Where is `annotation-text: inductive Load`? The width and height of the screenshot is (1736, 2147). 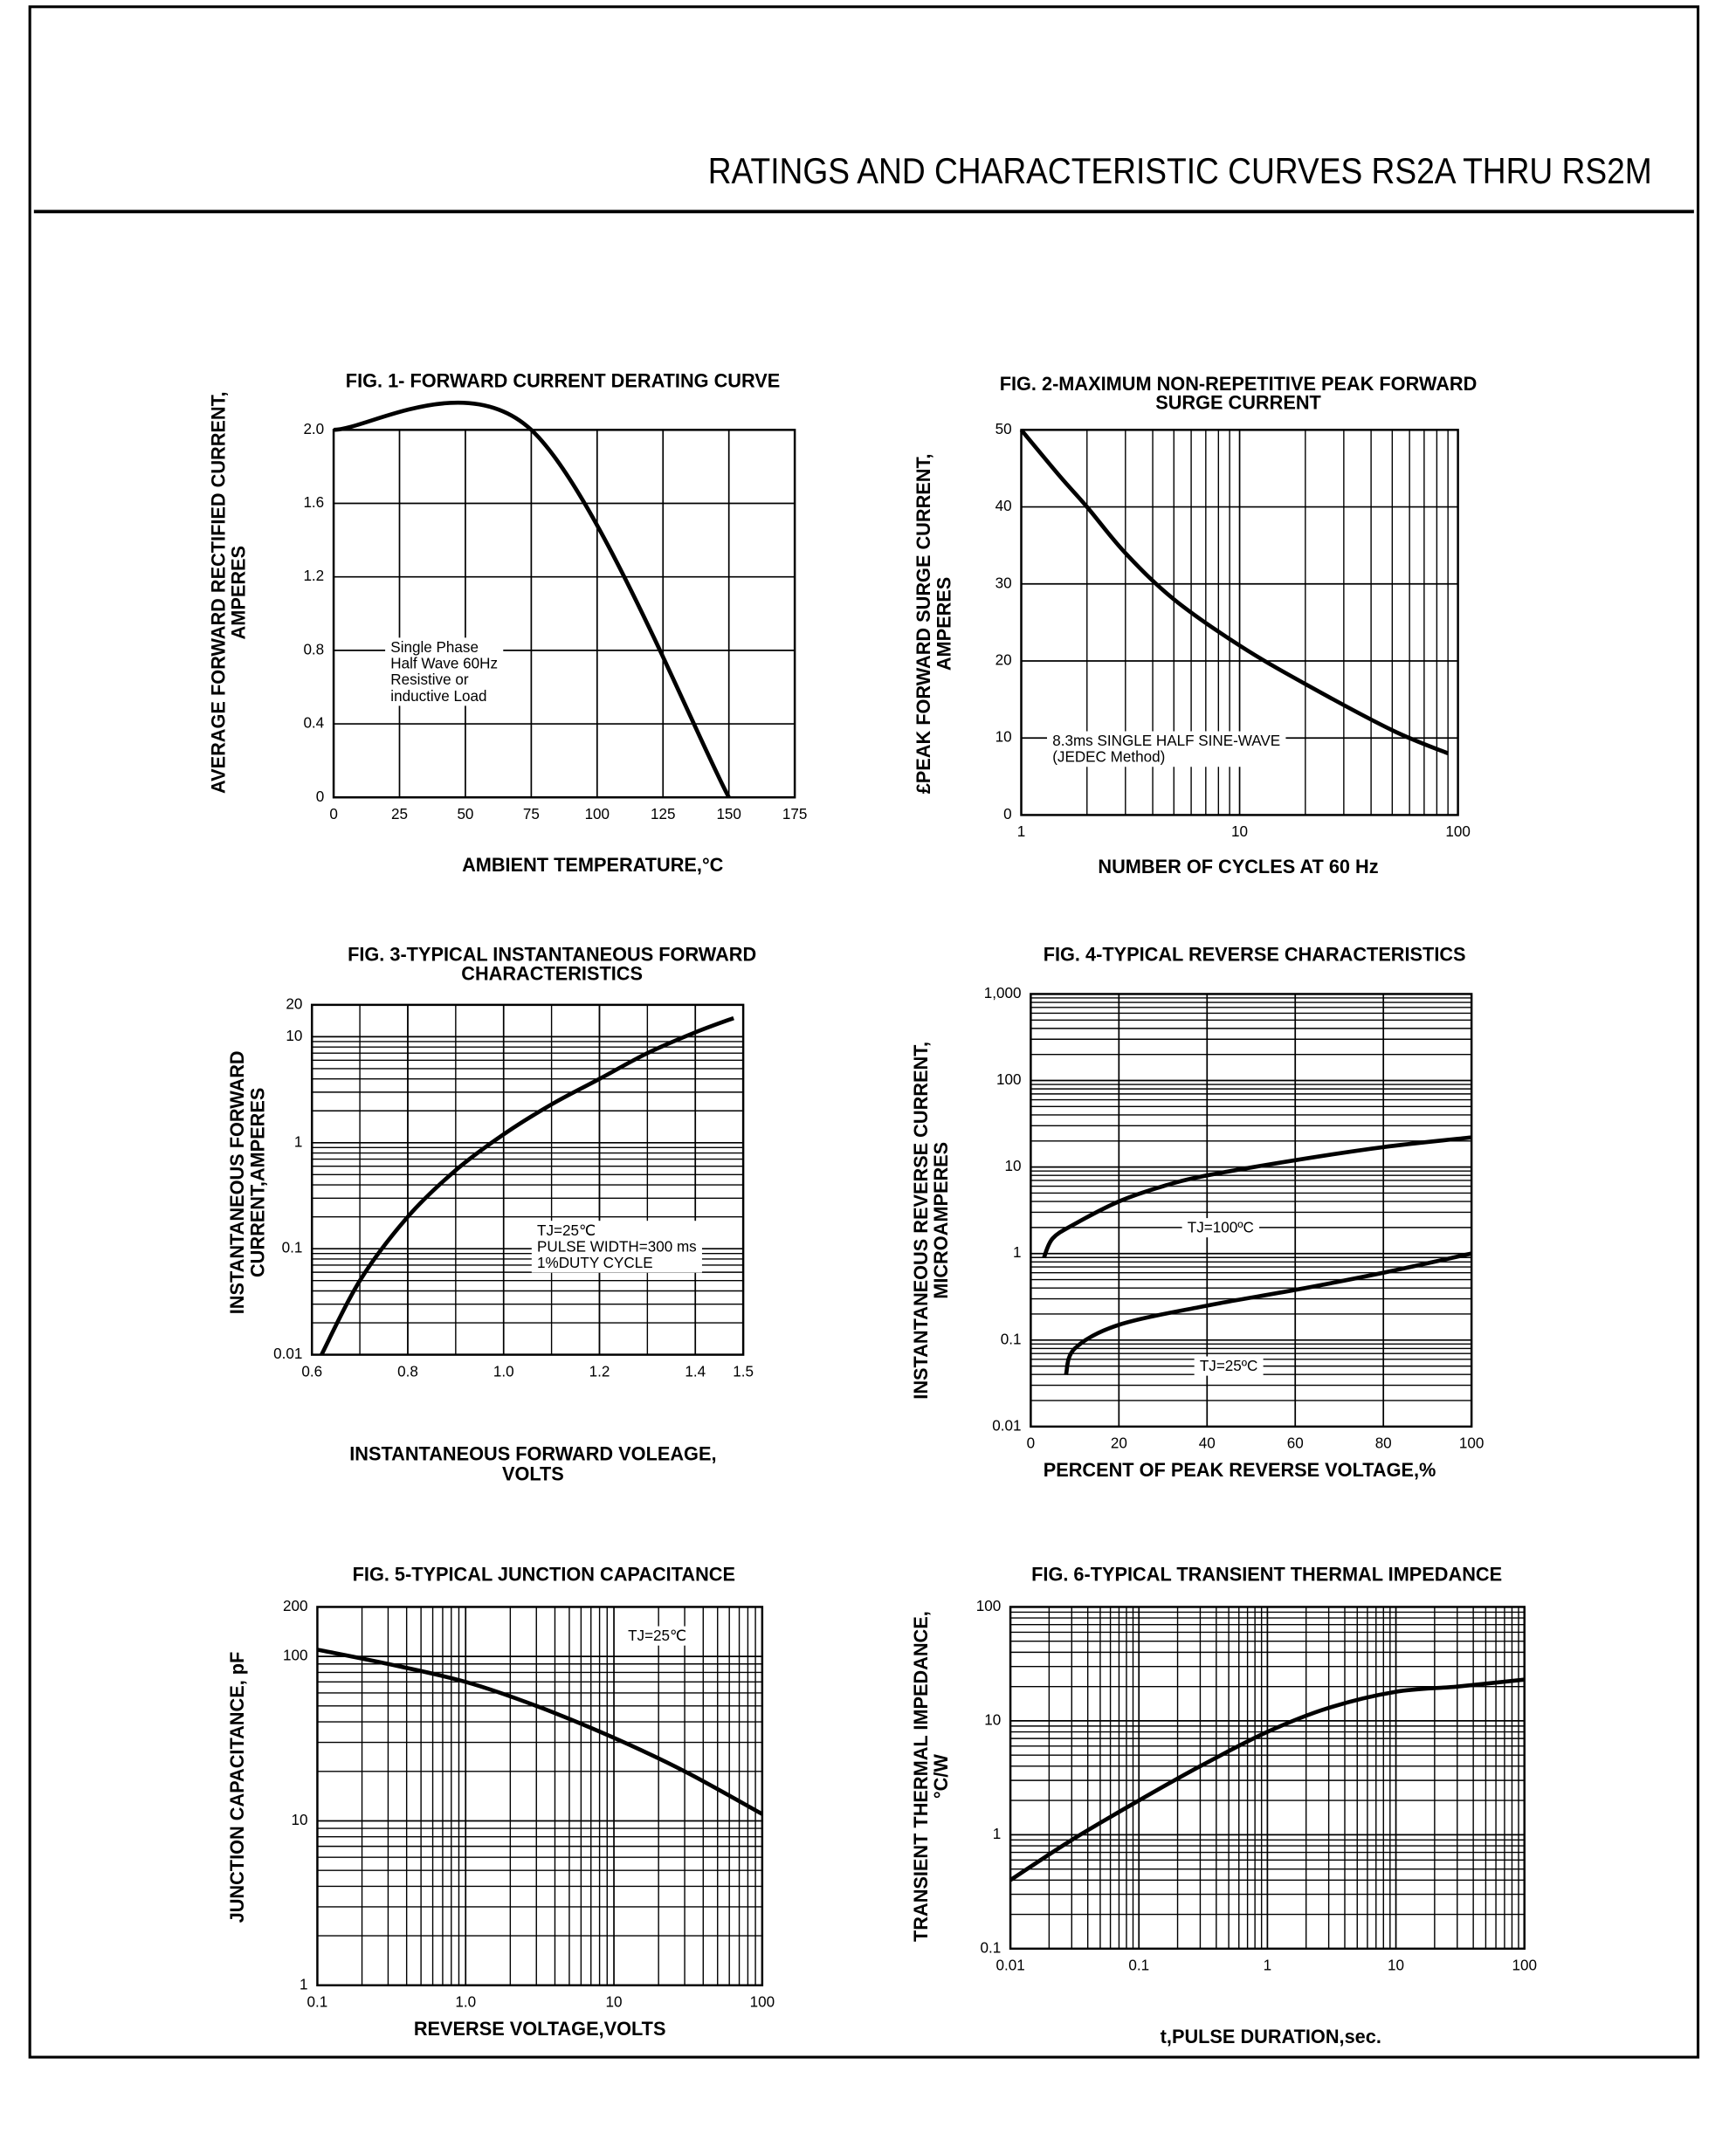
annotation-text: inductive Load is located at coordinates (438, 696).